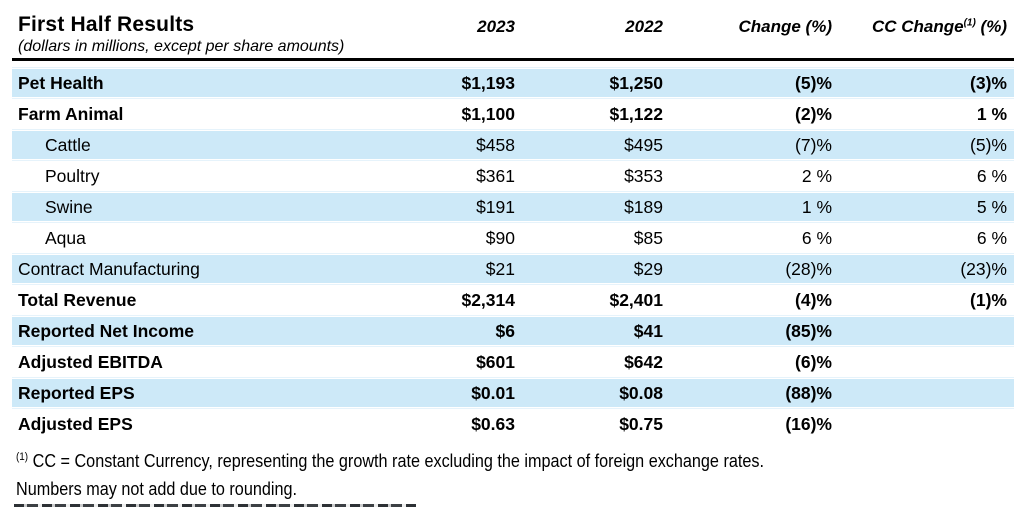 Image resolution: width=1023 pixels, height=510 pixels. What do you see at coordinates (90, 361) in the screenshot?
I see `row-label: Adjusted EBITDA` at bounding box center [90, 361].